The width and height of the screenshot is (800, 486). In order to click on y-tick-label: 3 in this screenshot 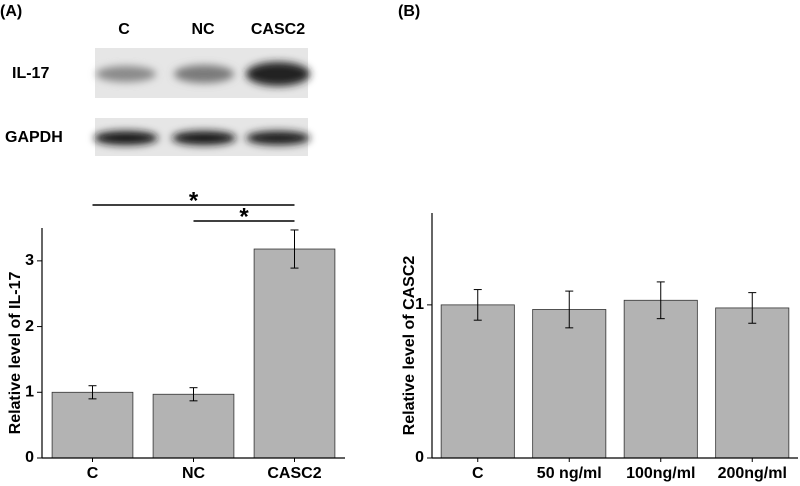, I will do `click(29, 260)`.